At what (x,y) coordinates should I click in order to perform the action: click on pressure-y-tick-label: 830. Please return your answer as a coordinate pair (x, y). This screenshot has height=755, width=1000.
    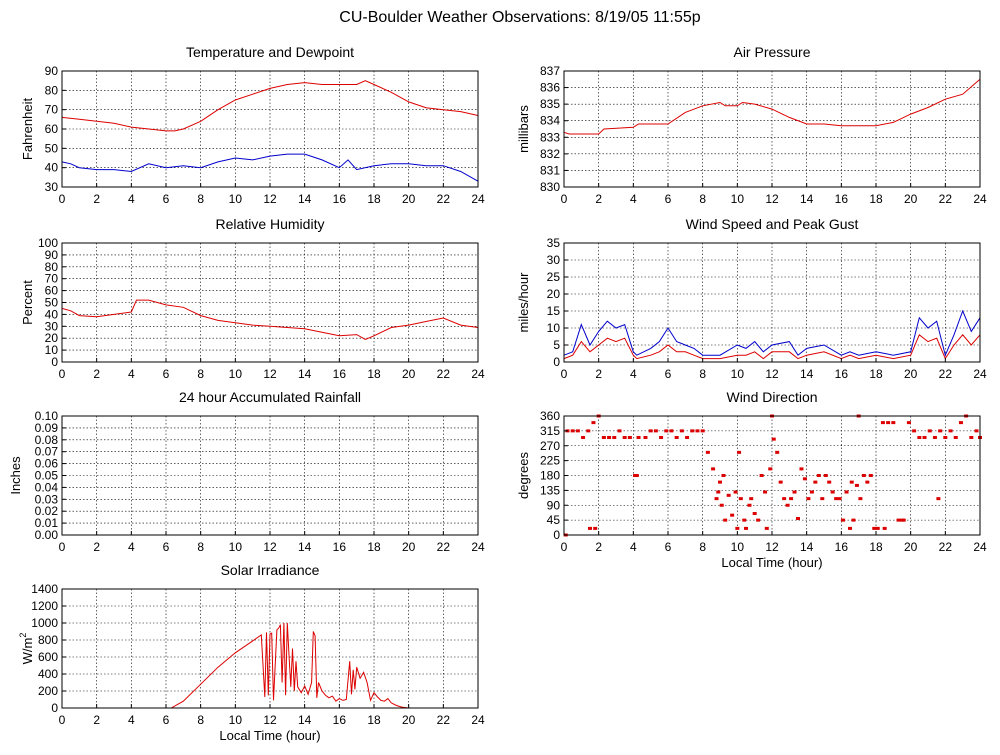
    Looking at the image, I should click on (550, 187).